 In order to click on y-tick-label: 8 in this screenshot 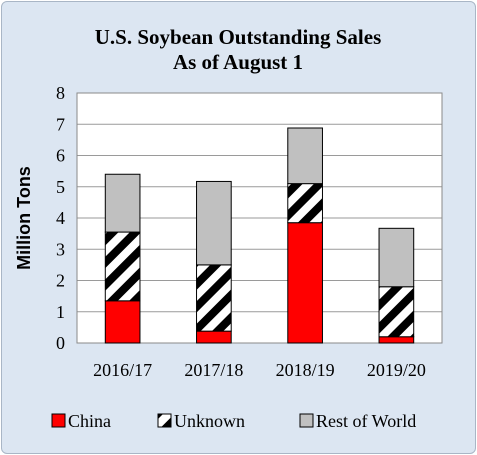, I will do `click(60, 93)`.